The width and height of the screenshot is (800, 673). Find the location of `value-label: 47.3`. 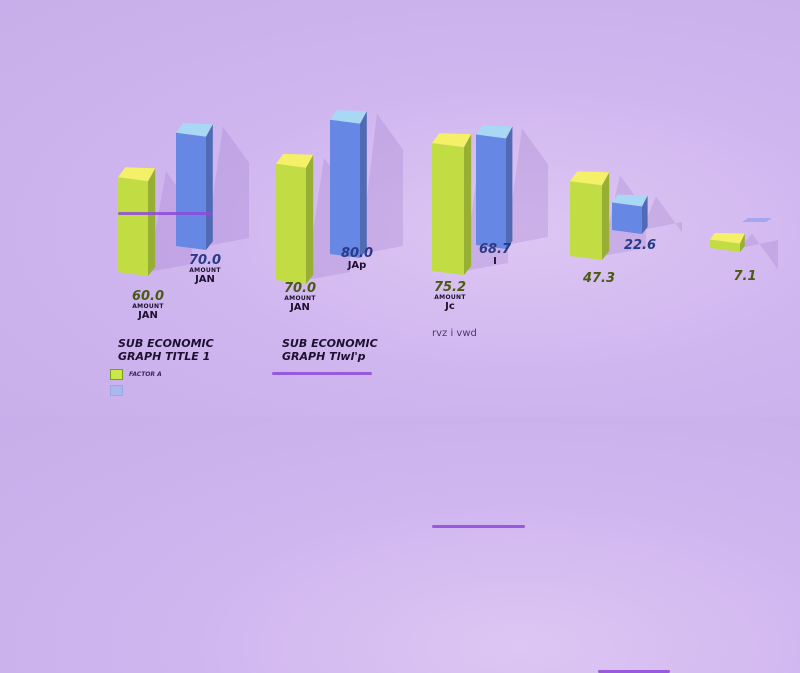

value-label: 47.3 is located at coordinates (599, 278).